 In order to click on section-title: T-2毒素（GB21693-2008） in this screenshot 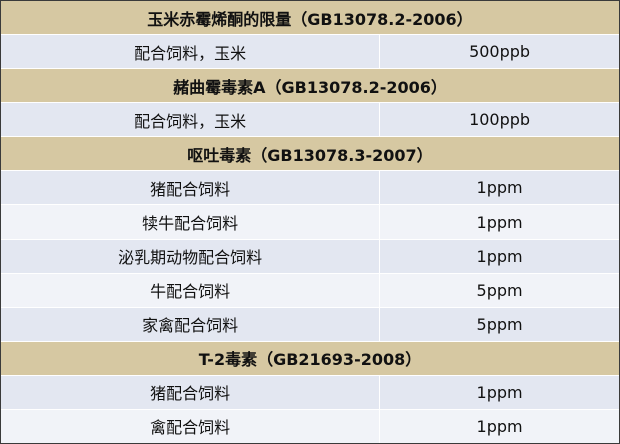, I will do `click(310, 358)`.